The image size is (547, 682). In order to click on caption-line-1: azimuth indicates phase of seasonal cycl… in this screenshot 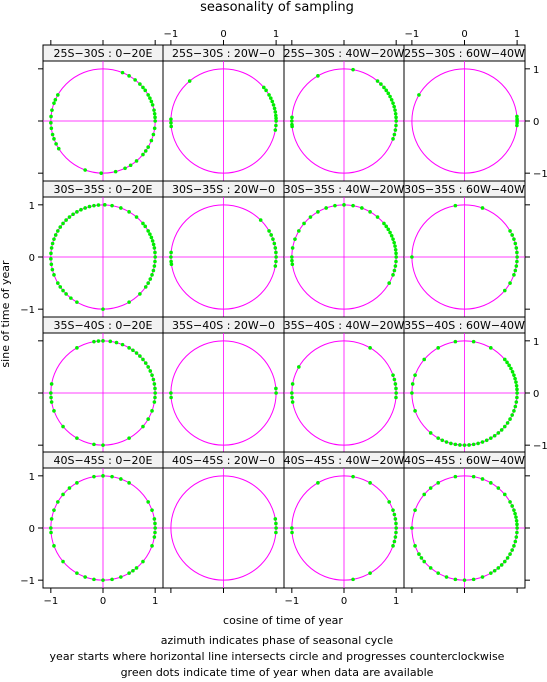, I will do `click(277, 640)`.